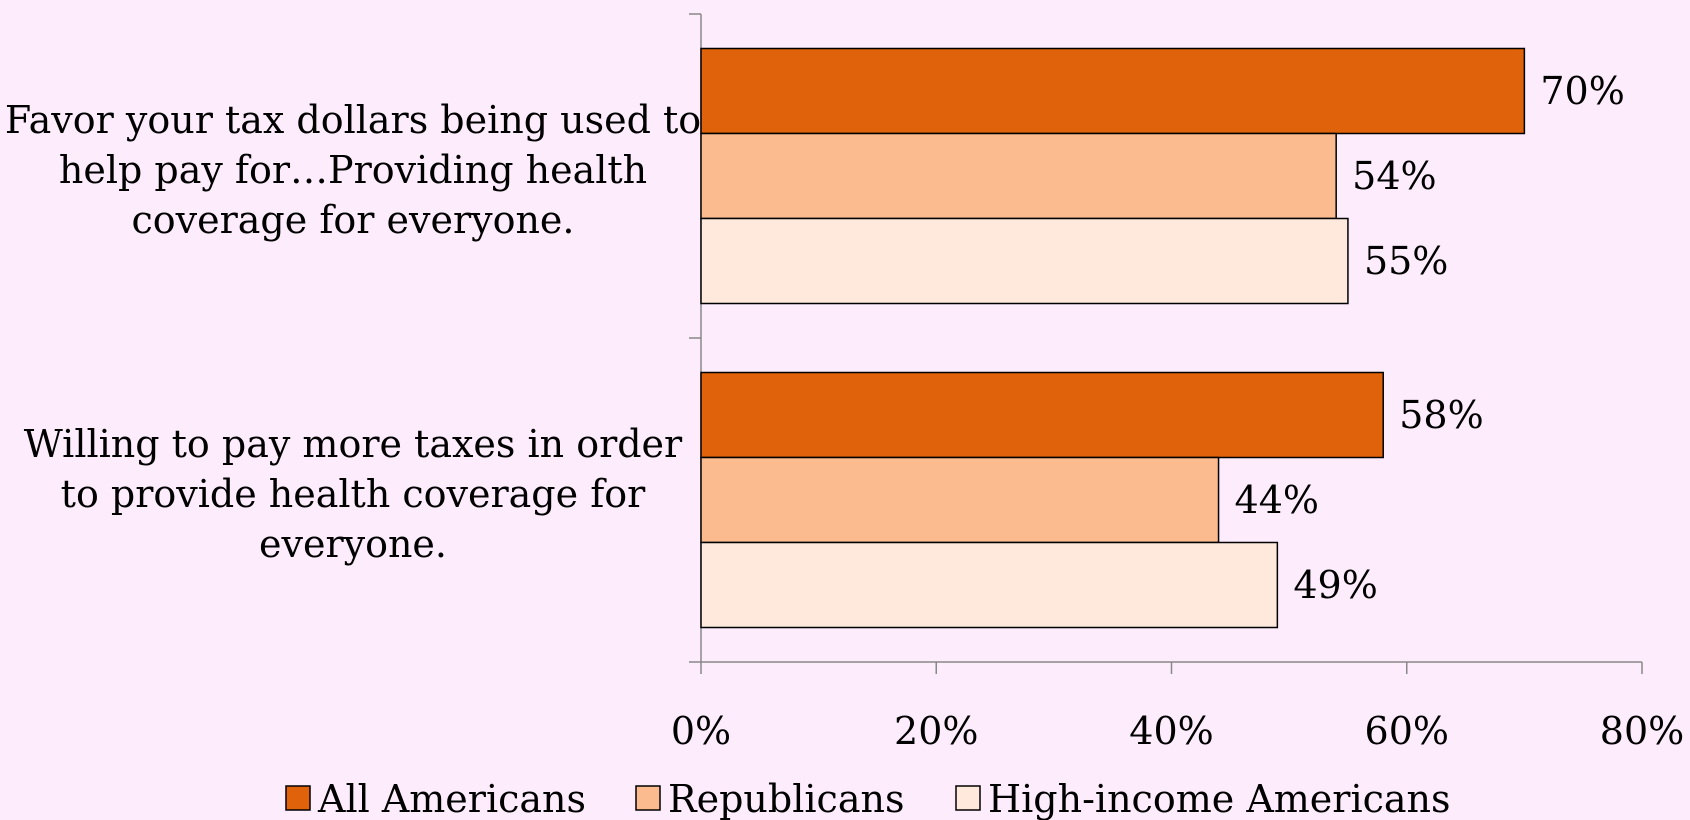 The height and width of the screenshot is (820, 1690). What do you see at coordinates (353, 120) in the screenshot?
I see `category-label-line: Favor your tax dollars being used to` at bounding box center [353, 120].